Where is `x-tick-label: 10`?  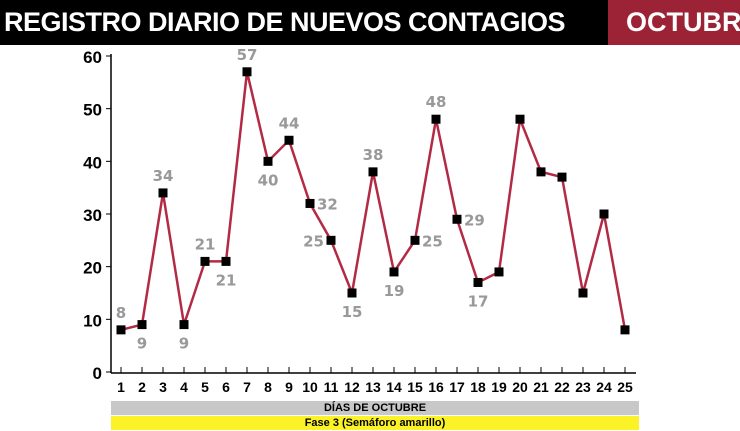 x-tick-label: 10 is located at coordinates (310, 387).